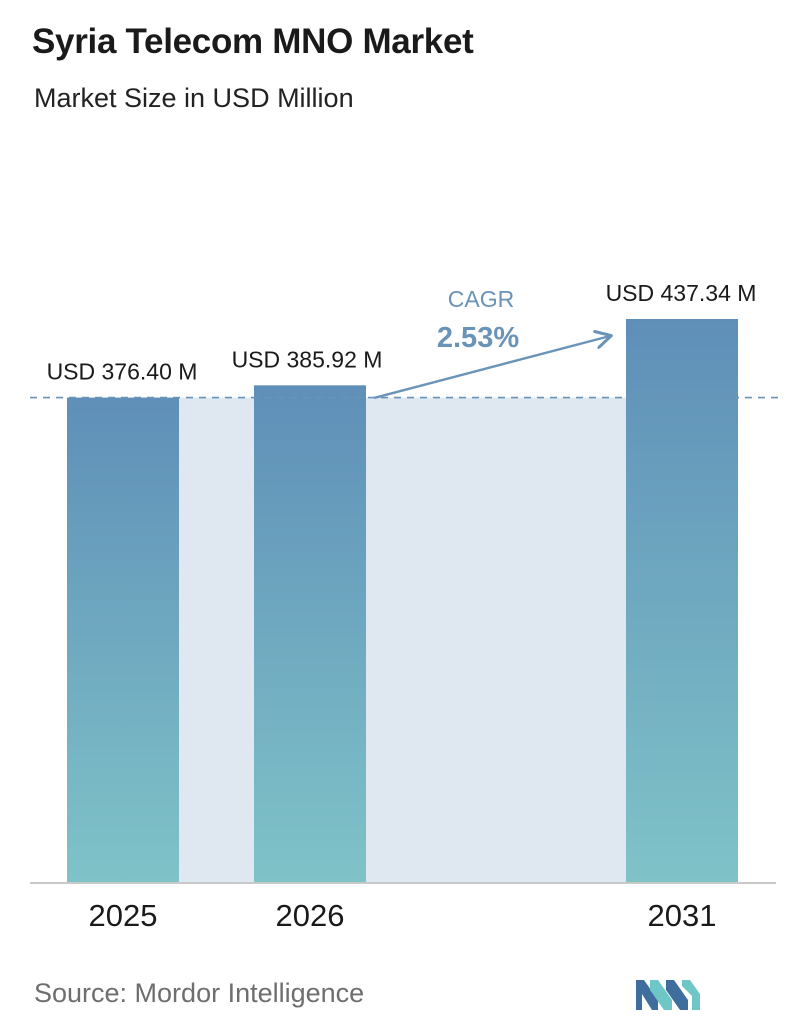 This screenshot has width=796, height=1034. Describe the element at coordinates (199, 993) in the screenshot. I see `source-note: Source: Mordor Intelligence` at that location.